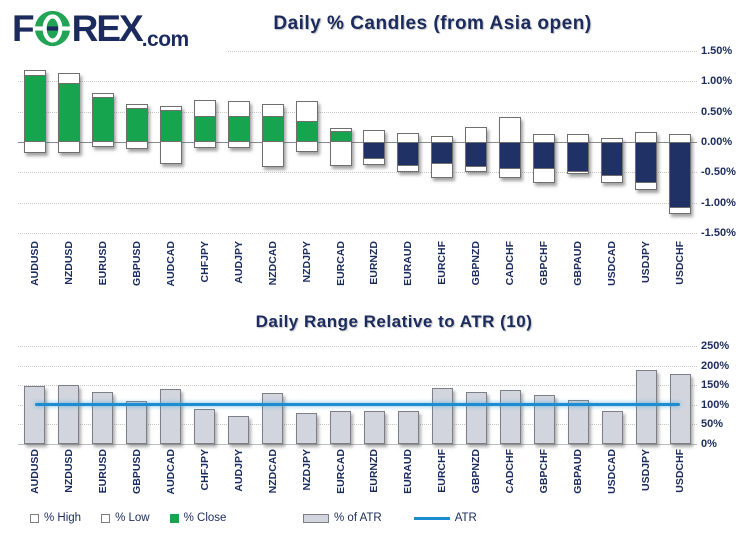 This screenshot has height=534, width=749. Describe the element at coordinates (69, 414) in the screenshot. I see `atr-bar-NZDUSD` at that location.